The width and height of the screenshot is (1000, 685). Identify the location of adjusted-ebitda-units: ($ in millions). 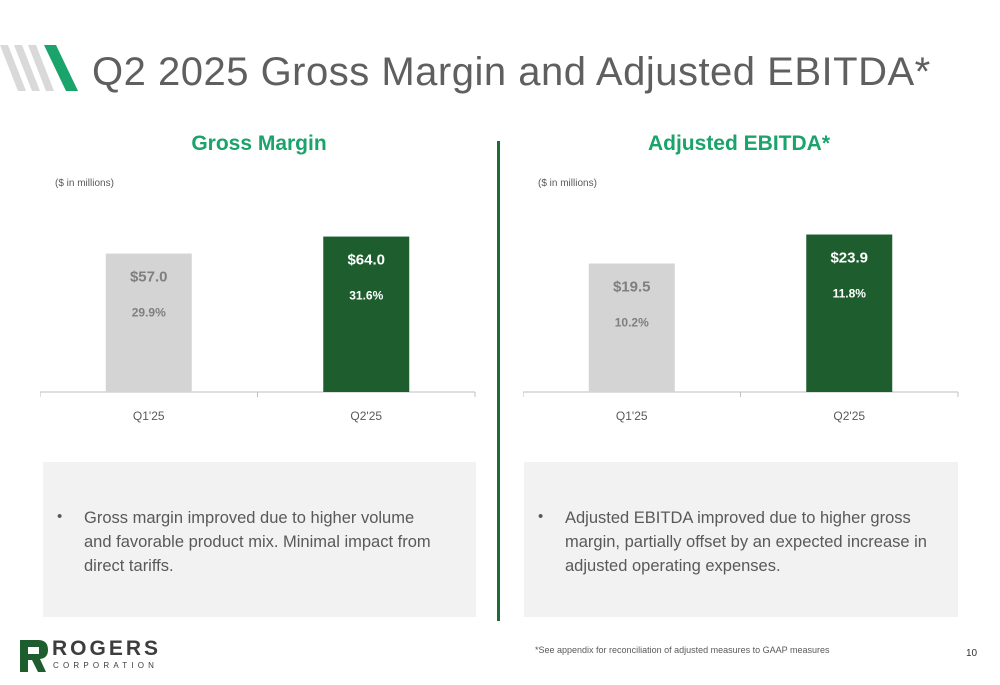
(567, 183).